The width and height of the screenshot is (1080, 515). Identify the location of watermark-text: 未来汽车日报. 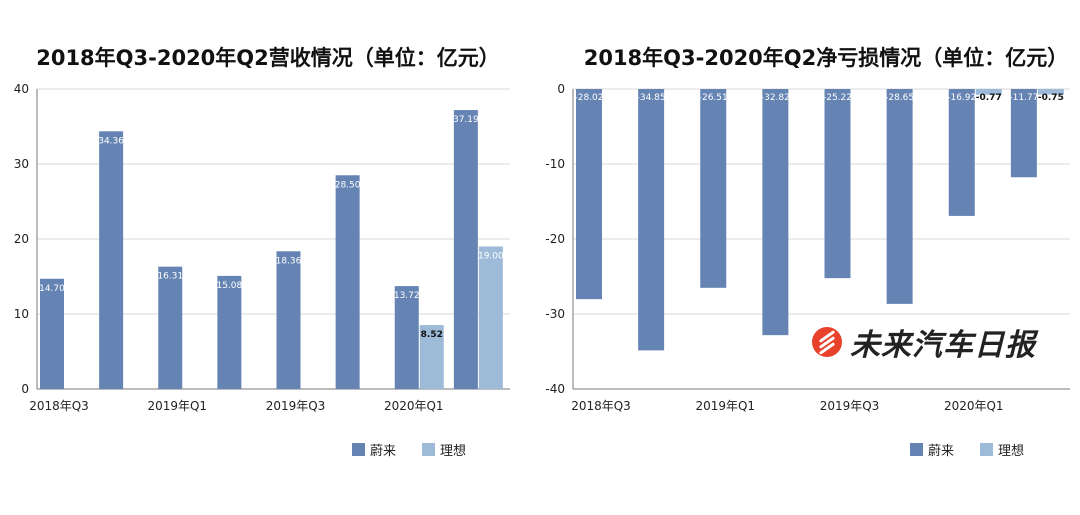
(943, 345).